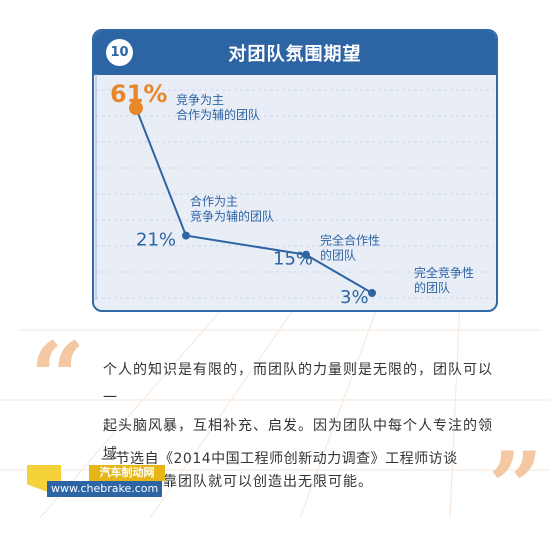 The image size is (550, 544). What do you see at coordinates (214, 201) in the screenshot?
I see `category-label: 合作为主` at bounding box center [214, 201].